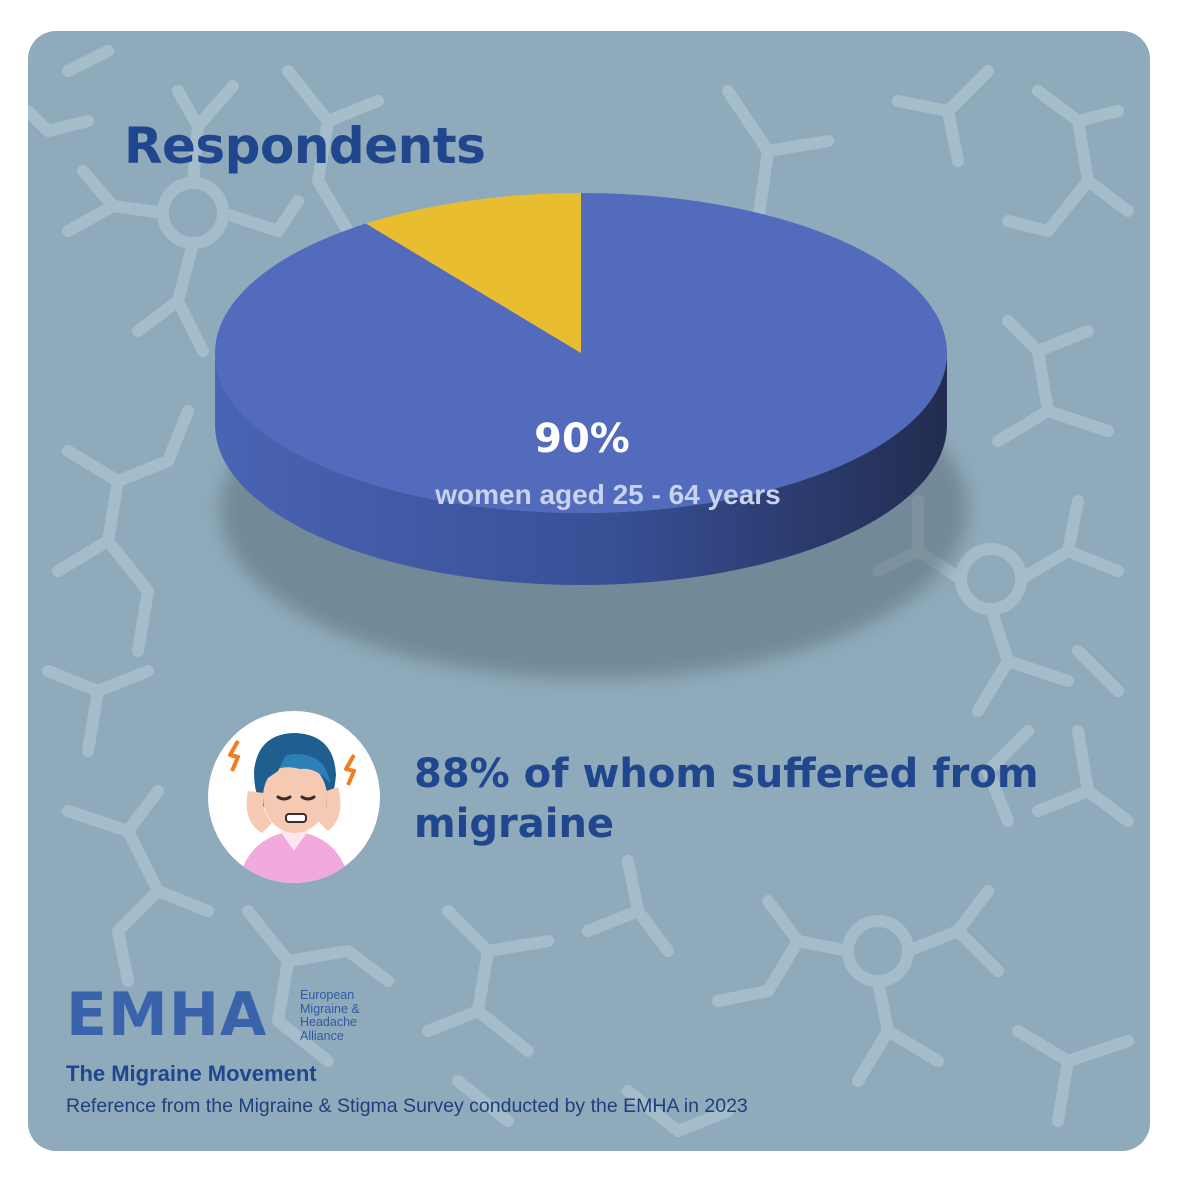 Image resolution: width=1178 pixels, height=1181 pixels. Describe the element at coordinates (294, 797) in the screenshot. I see `migraine-headache-icon` at that location.